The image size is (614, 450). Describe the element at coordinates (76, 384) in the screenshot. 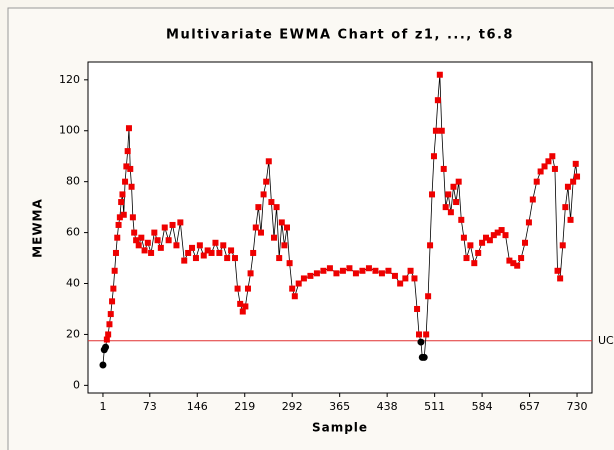

I see `y-tick-label: 0` at that location.